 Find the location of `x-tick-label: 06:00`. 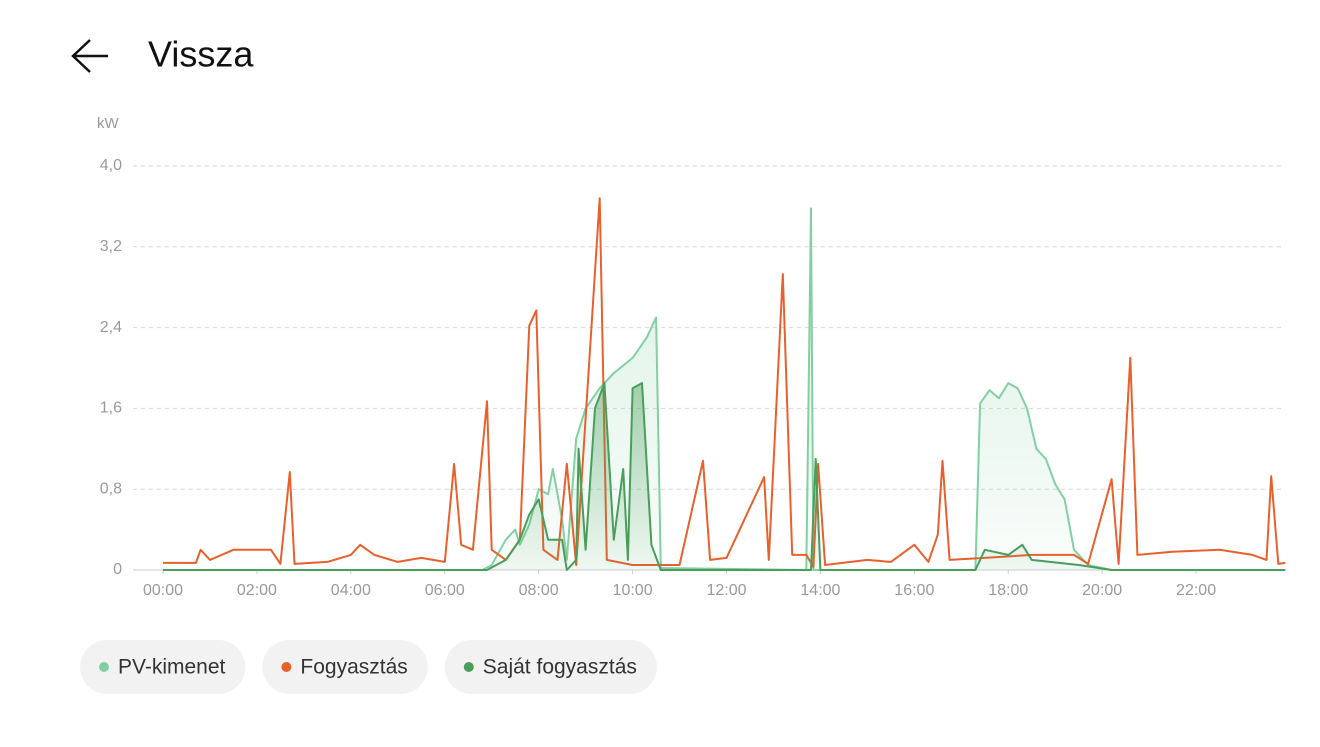

x-tick-label: 06:00 is located at coordinates (445, 590).